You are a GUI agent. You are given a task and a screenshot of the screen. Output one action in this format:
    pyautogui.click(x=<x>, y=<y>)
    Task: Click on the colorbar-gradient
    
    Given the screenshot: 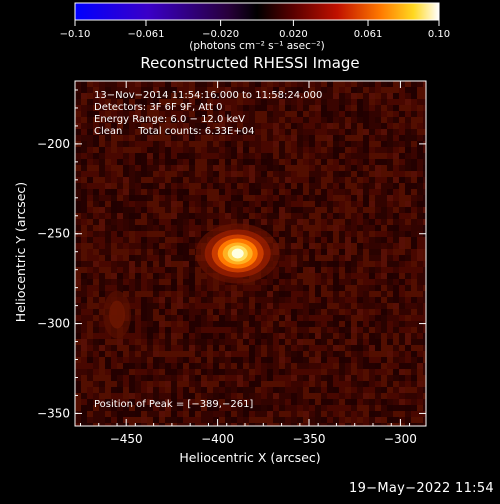 What is the action you would take?
    pyautogui.click(x=257, y=11)
    